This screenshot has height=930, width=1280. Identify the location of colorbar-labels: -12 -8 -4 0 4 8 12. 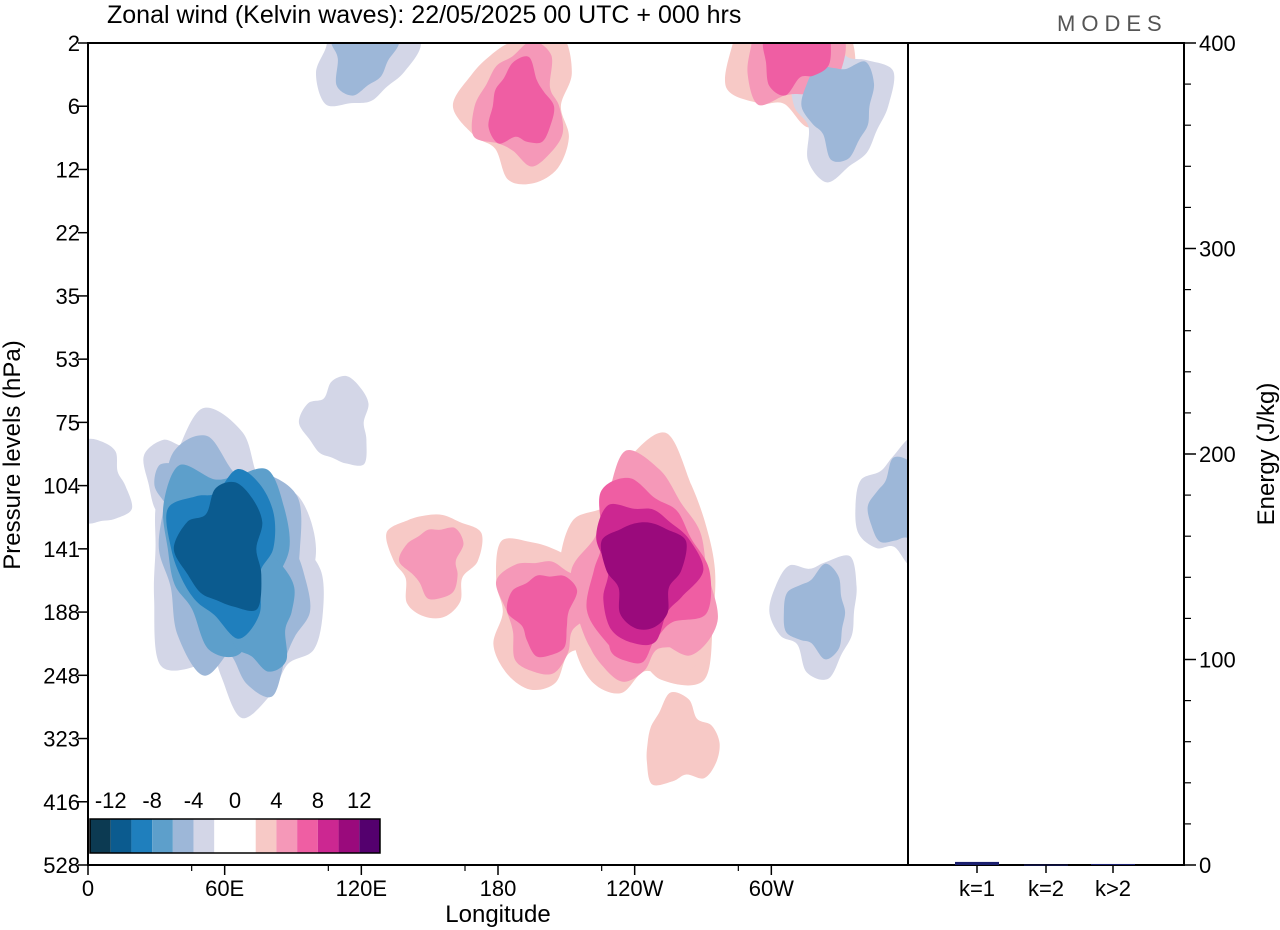
(233, 800).